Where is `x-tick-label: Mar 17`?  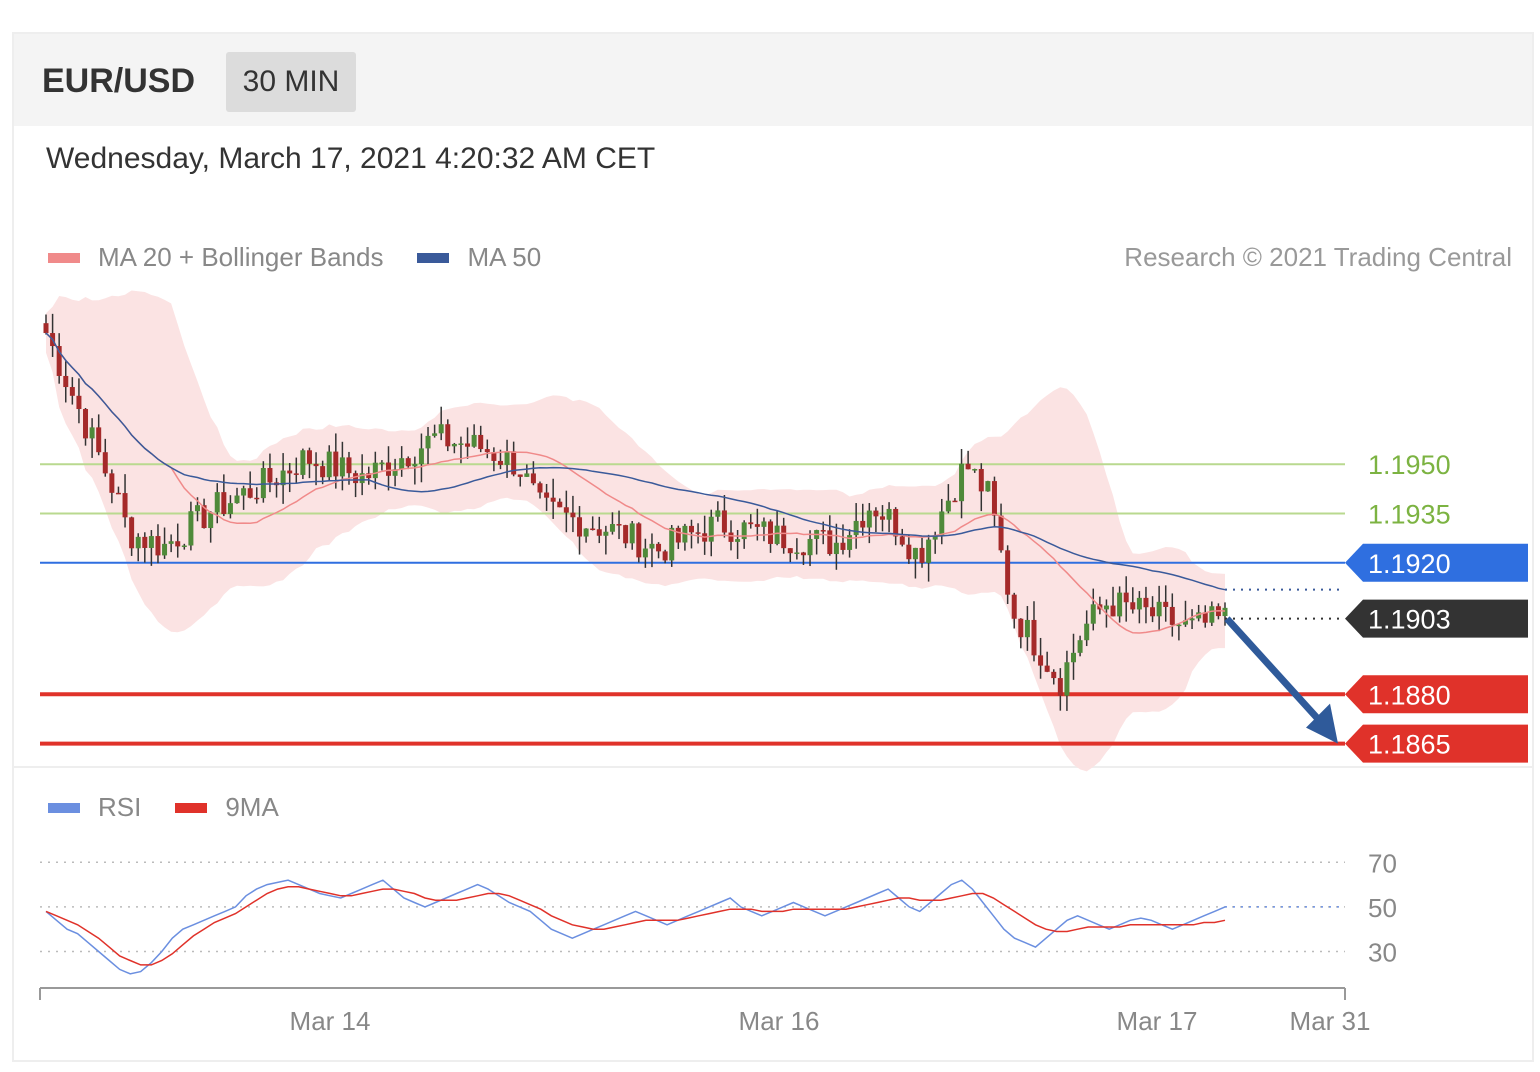
x-tick-label: Mar 17 is located at coordinates (1157, 1021).